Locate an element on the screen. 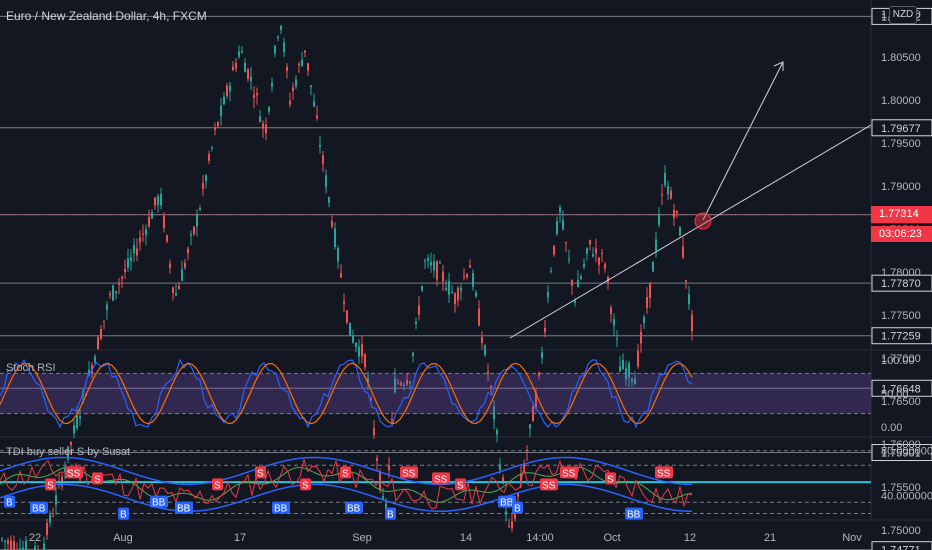 This screenshot has height=550, width=932. date-axis-label: Oct is located at coordinates (611, 538).